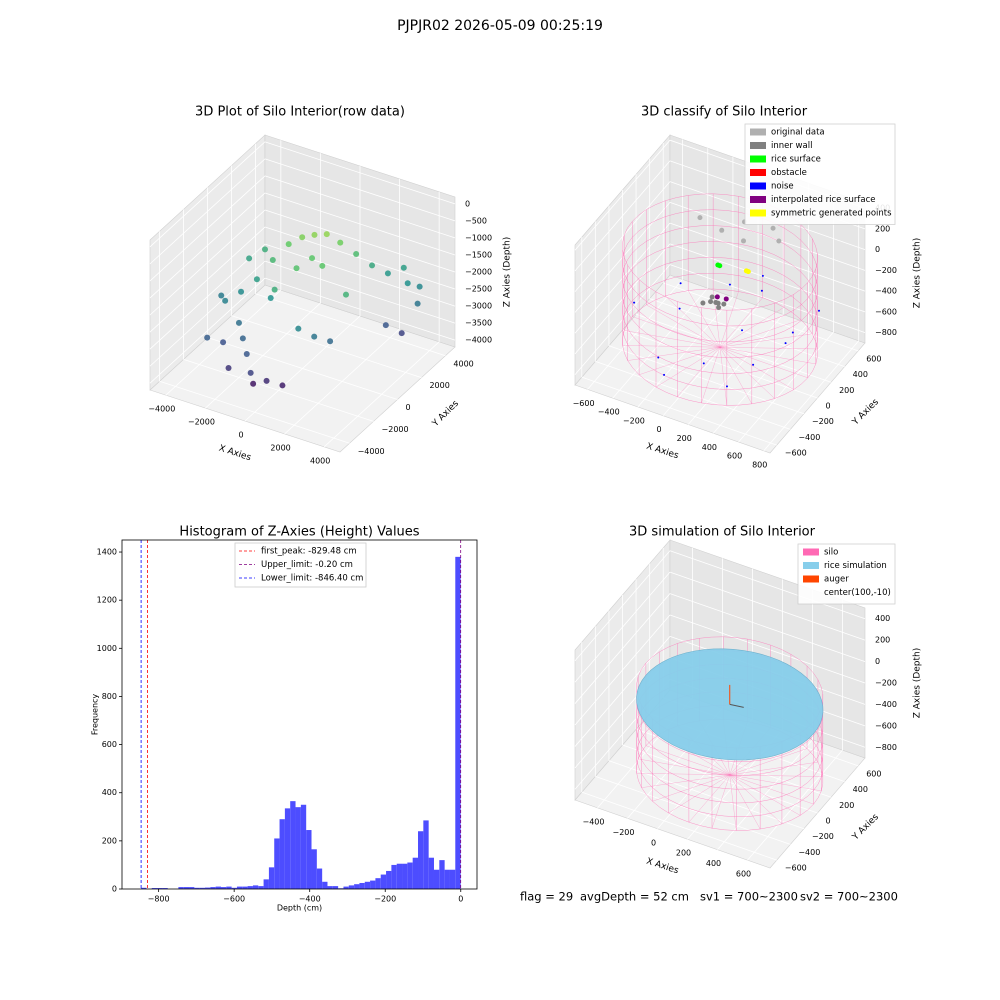 This screenshot has width=1000, height=1000. Describe the element at coordinates (371, 451) in the screenshot. I see `y-tick-label: −4000` at that location.